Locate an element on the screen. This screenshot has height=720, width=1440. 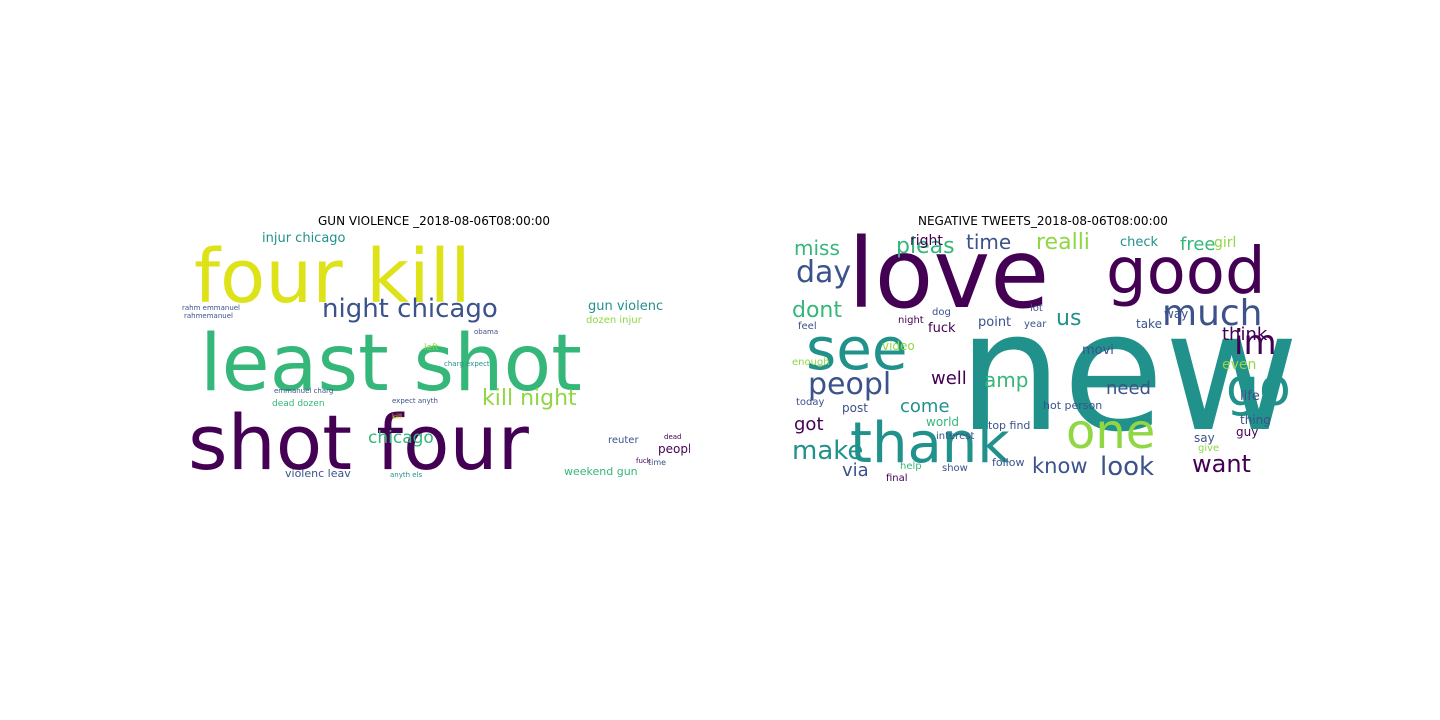
cloud-word: kill night is located at coordinates (529, 398).